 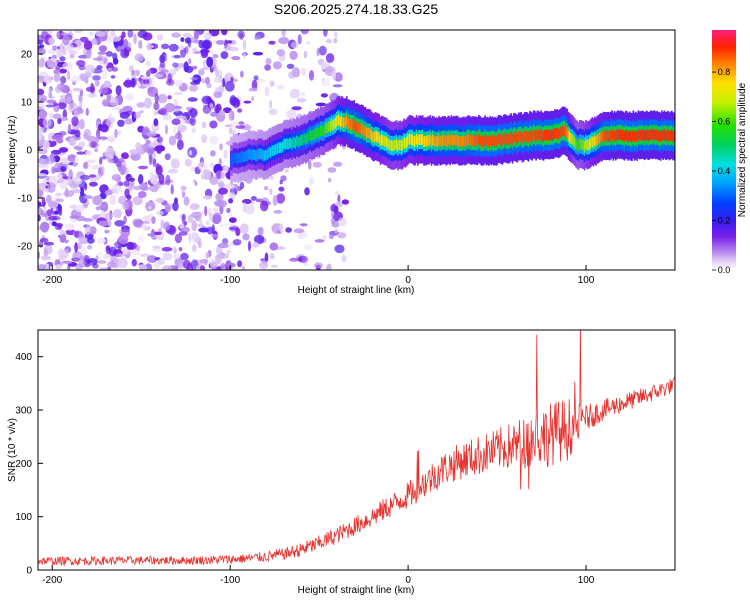 I want to click on x-tick-label: -200, so click(x=52, y=280).